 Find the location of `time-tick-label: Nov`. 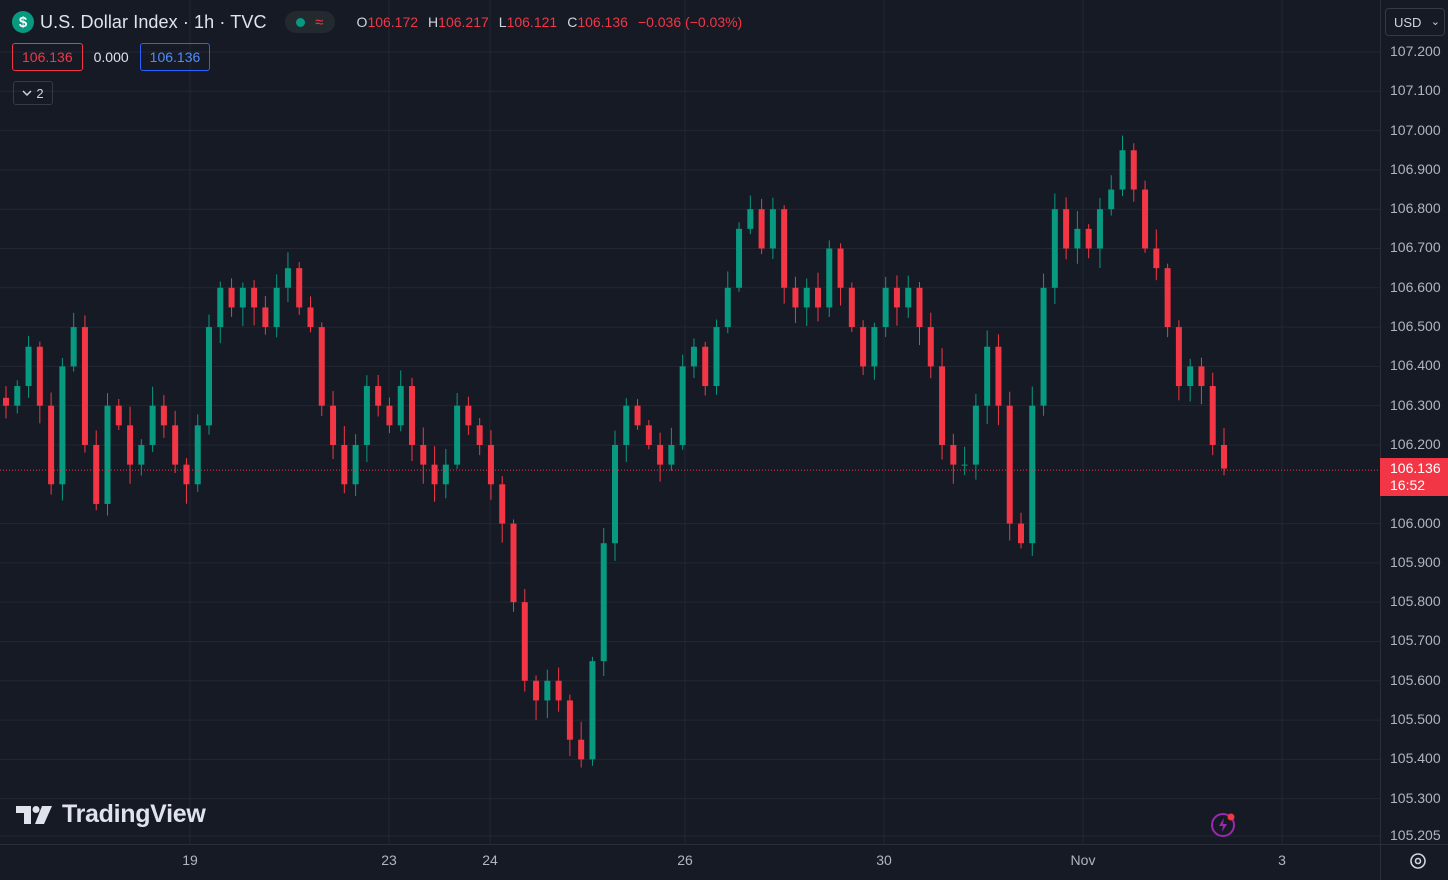

time-tick-label: Nov is located at coordinates (1083, 860).